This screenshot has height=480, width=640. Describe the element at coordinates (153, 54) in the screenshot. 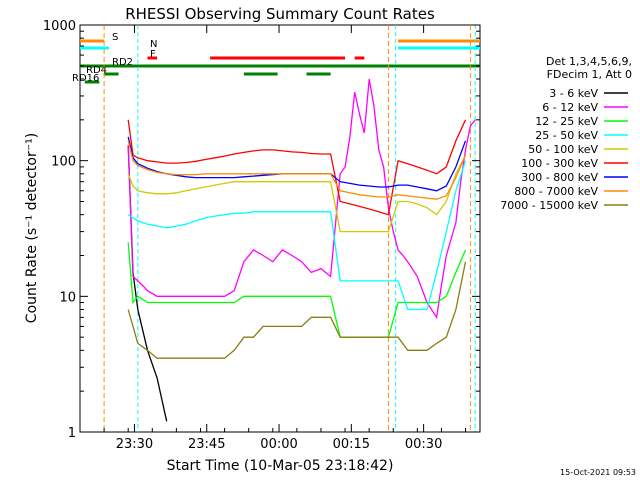

I see `state-bar-label: F` at that location.